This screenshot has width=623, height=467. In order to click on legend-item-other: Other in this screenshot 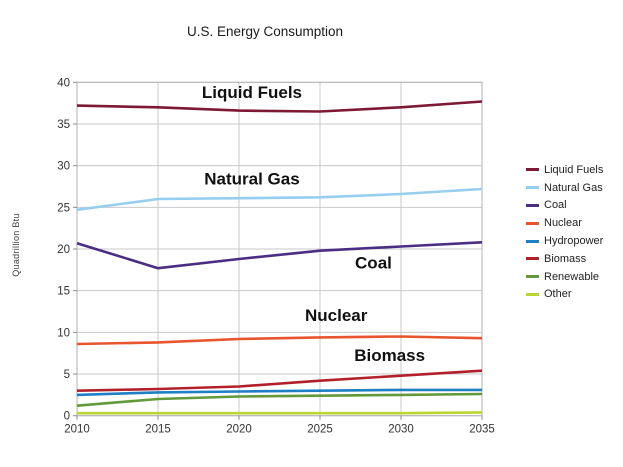, I will do `click(564, 295)`.